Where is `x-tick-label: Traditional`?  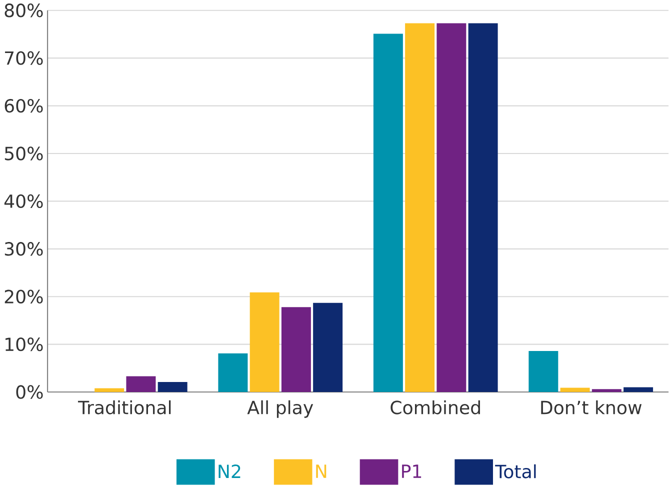 x-tick-label: Traditional is located at coordinates (124, 407).